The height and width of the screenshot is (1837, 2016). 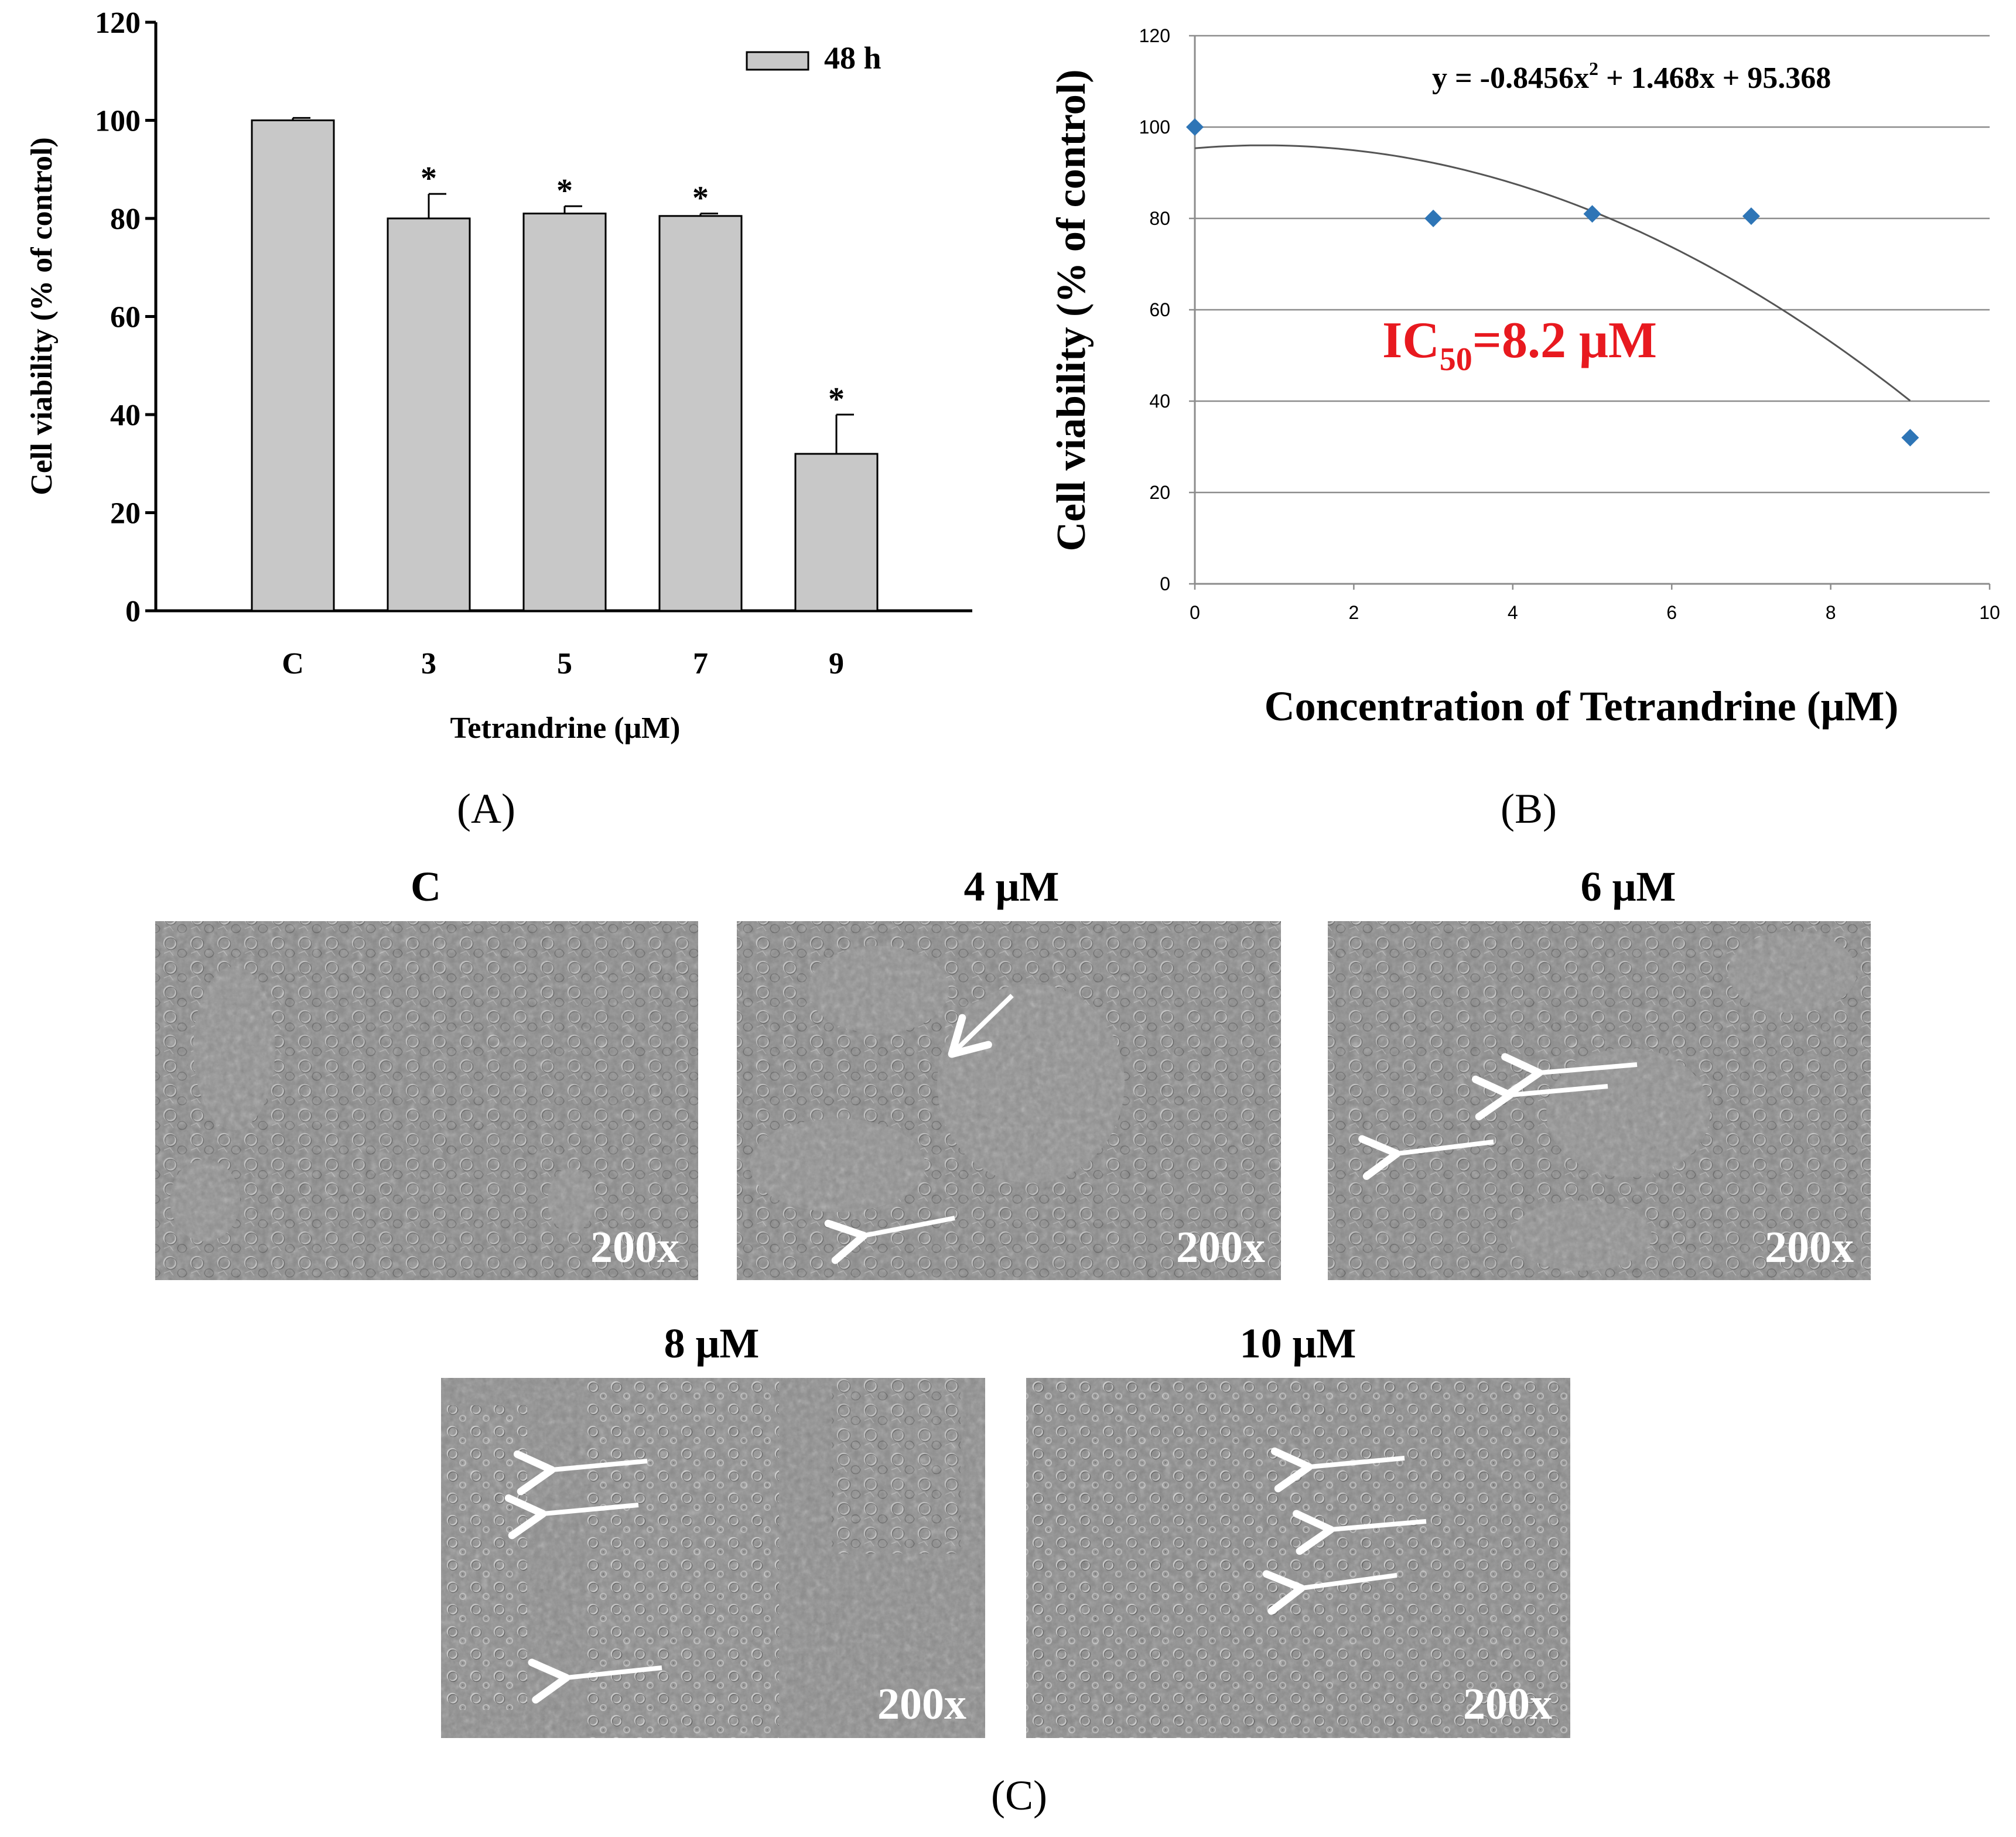 I want to click on panel-a-y-tick-label: 60, so click(x=125, y=318).